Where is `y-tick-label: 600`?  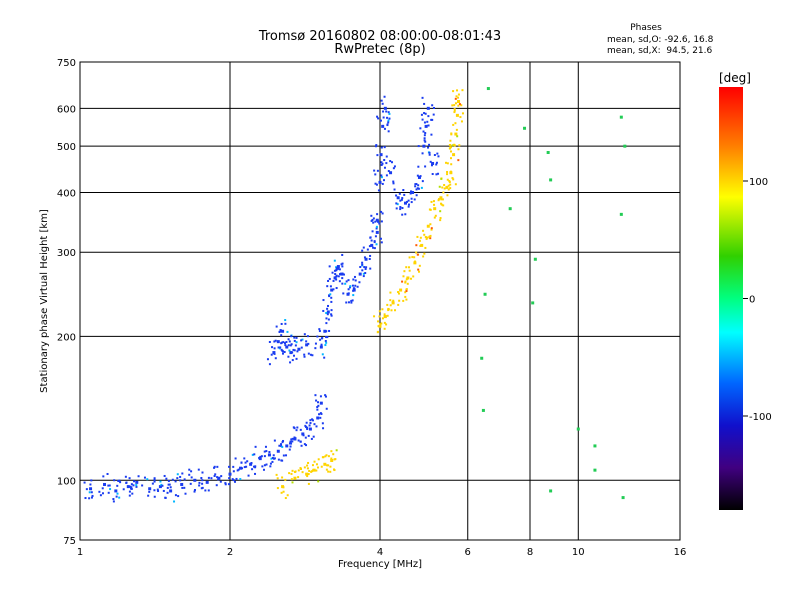 y-tick-label: 600 is located at coordinates (66, 109).